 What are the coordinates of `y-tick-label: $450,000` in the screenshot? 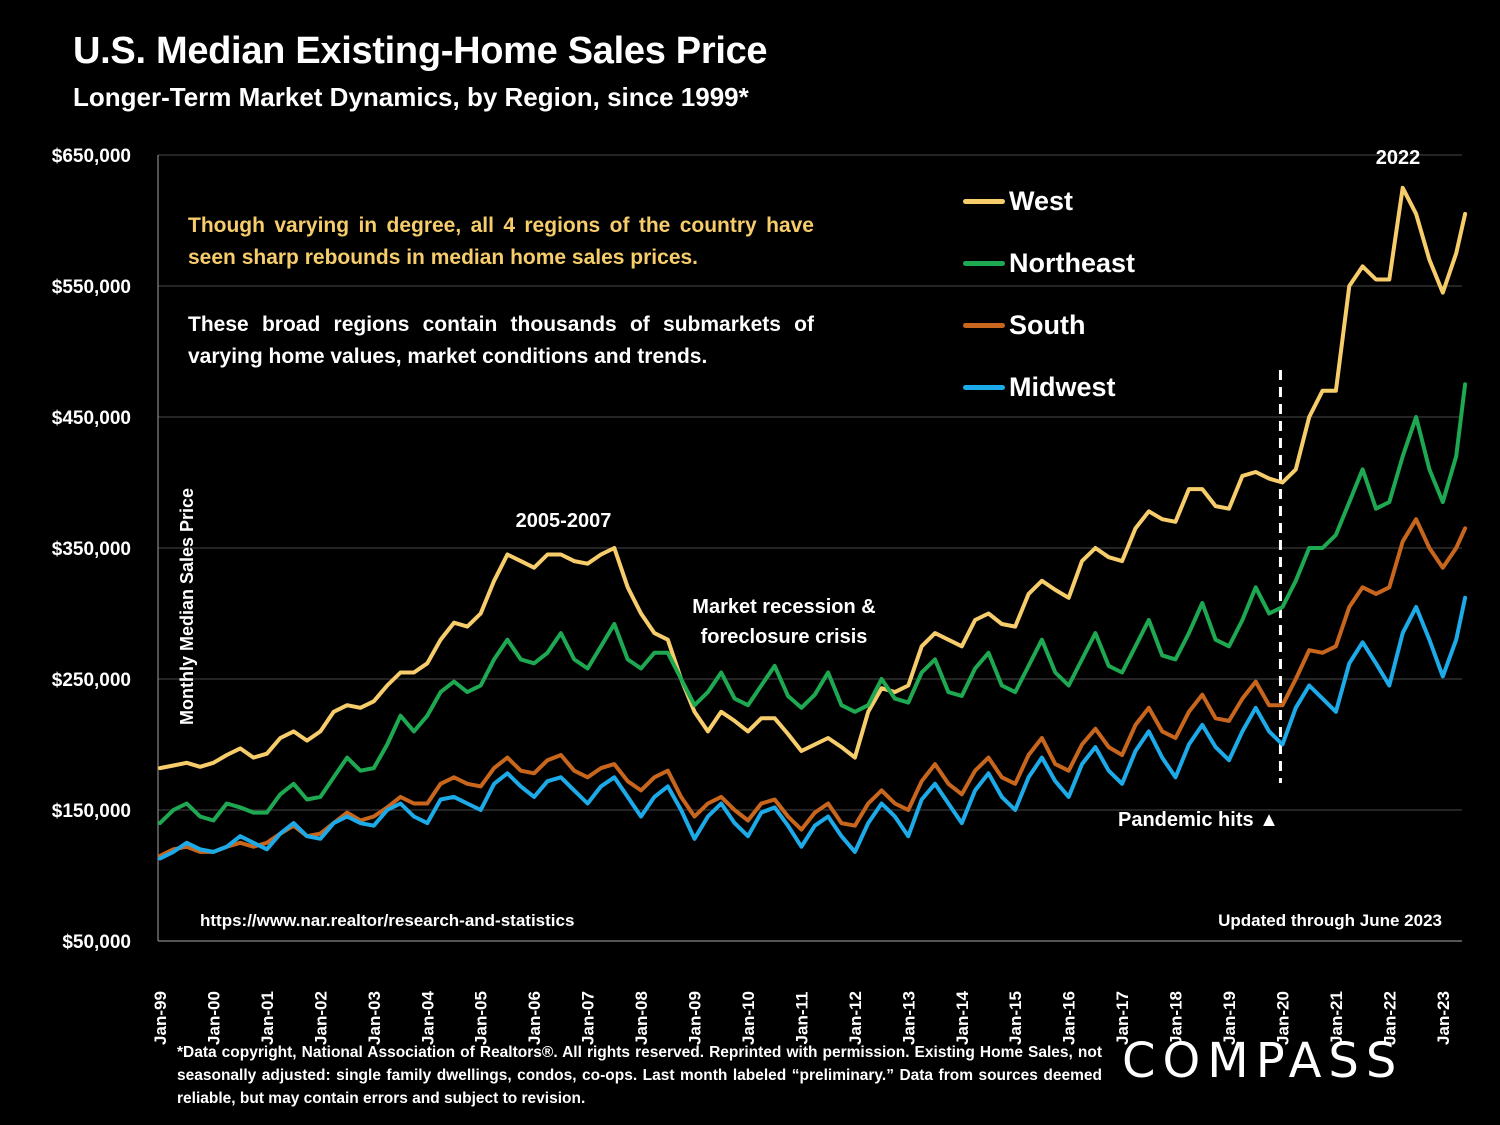 It's located at (91, 418).